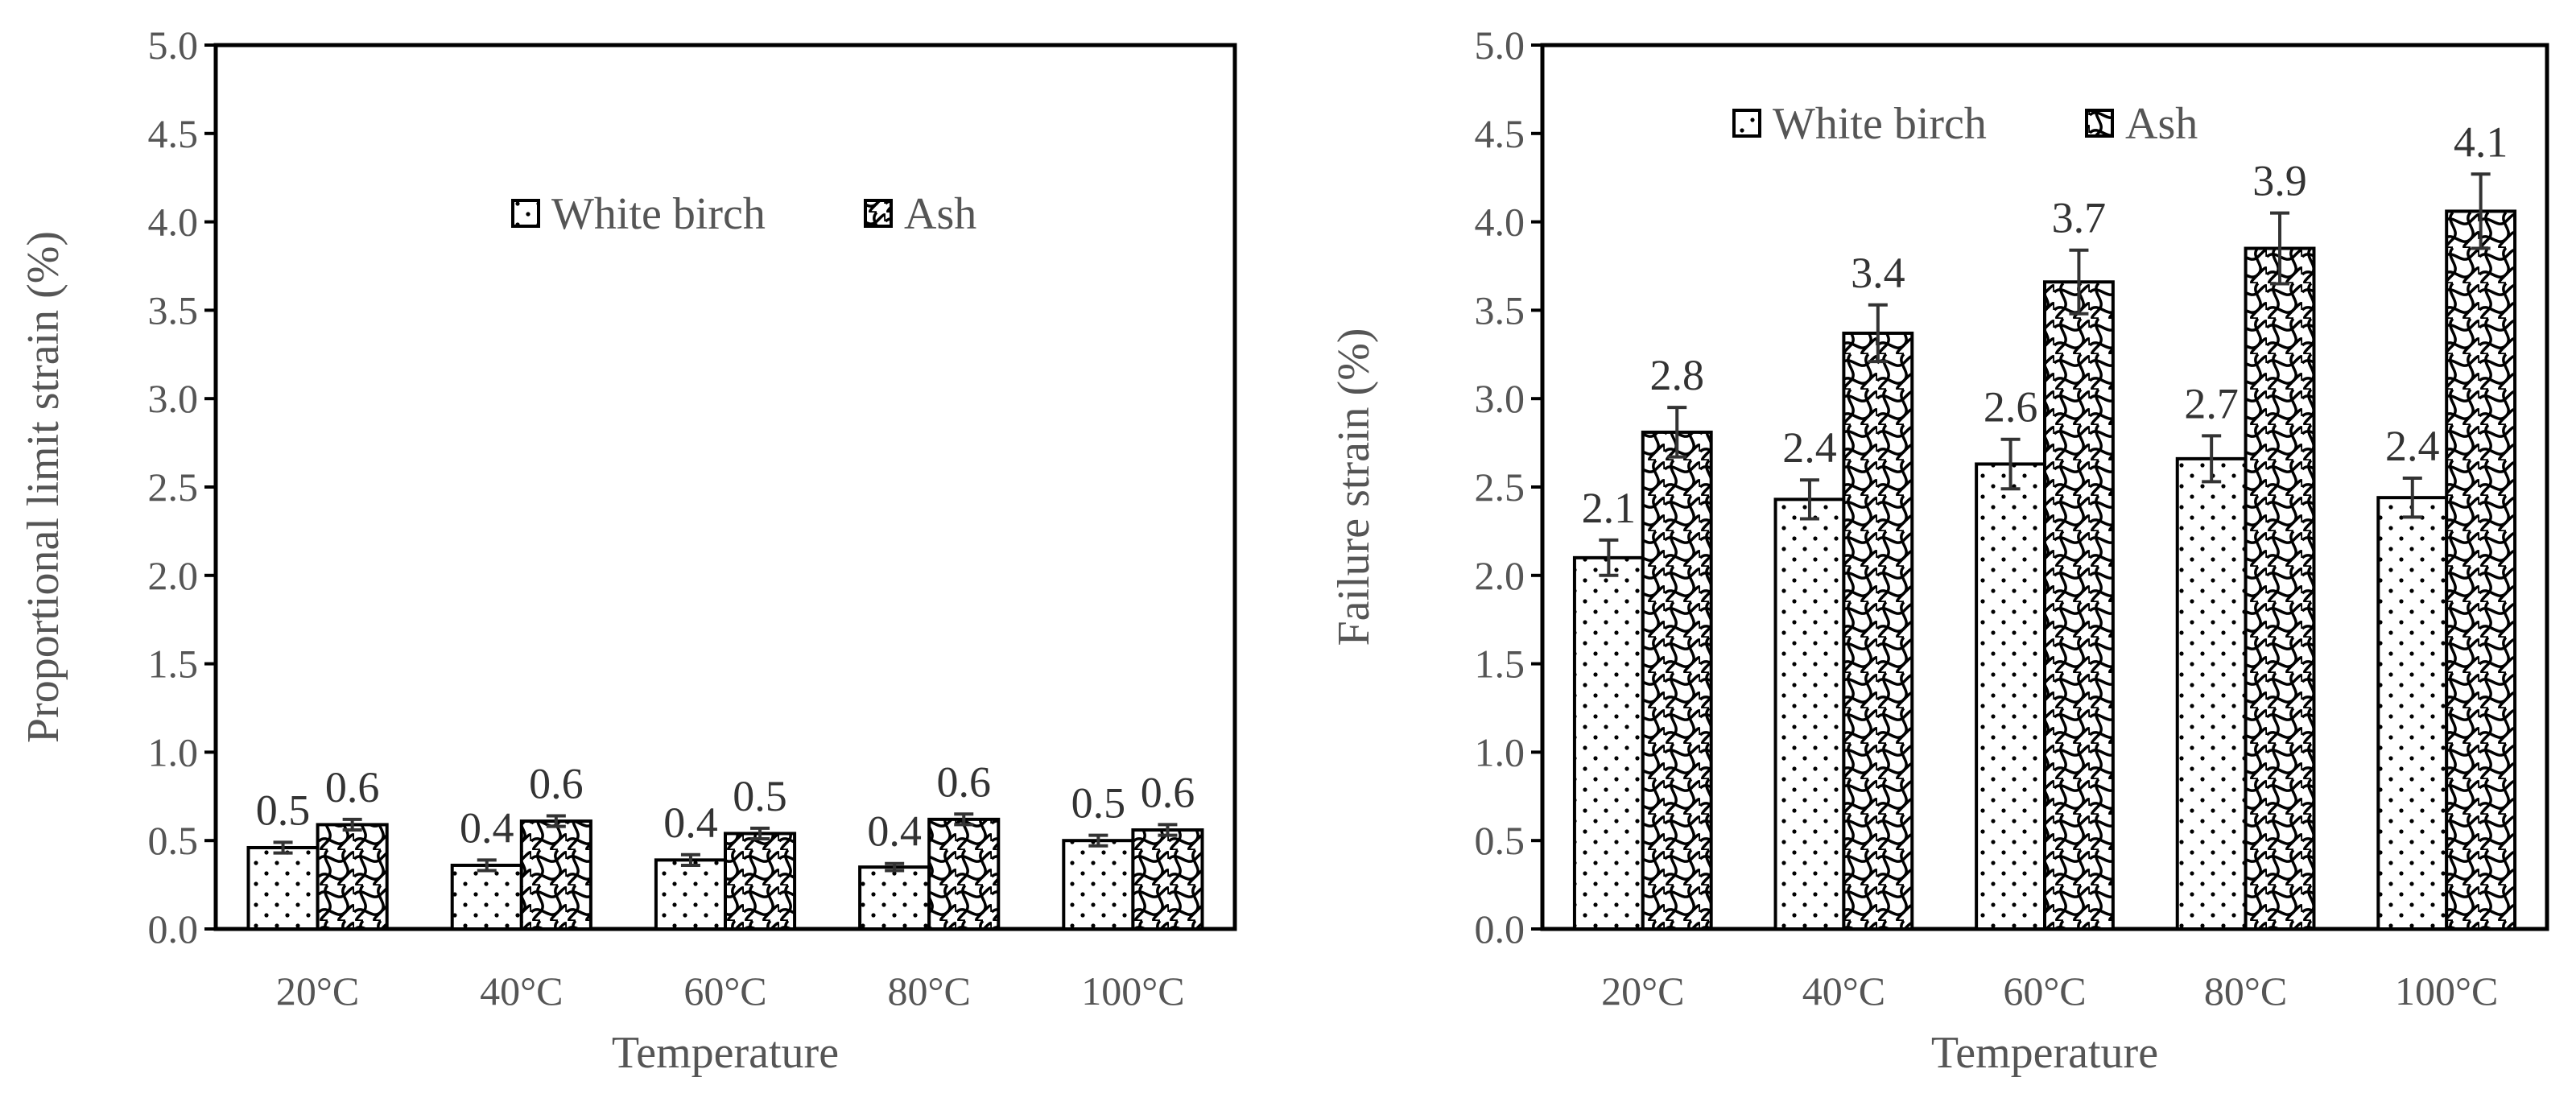  Describe the element at coordinates (894, 831) in the screenshot. I see `data-label-white-birch-80-c: 0.4` at that location.